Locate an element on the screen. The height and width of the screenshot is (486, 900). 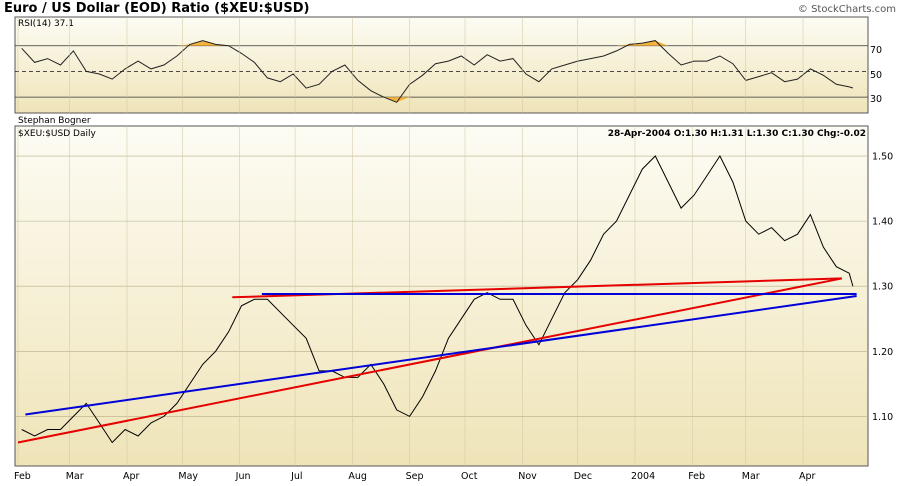
price-x-tick-label: May is located at coordinates (188, 476).